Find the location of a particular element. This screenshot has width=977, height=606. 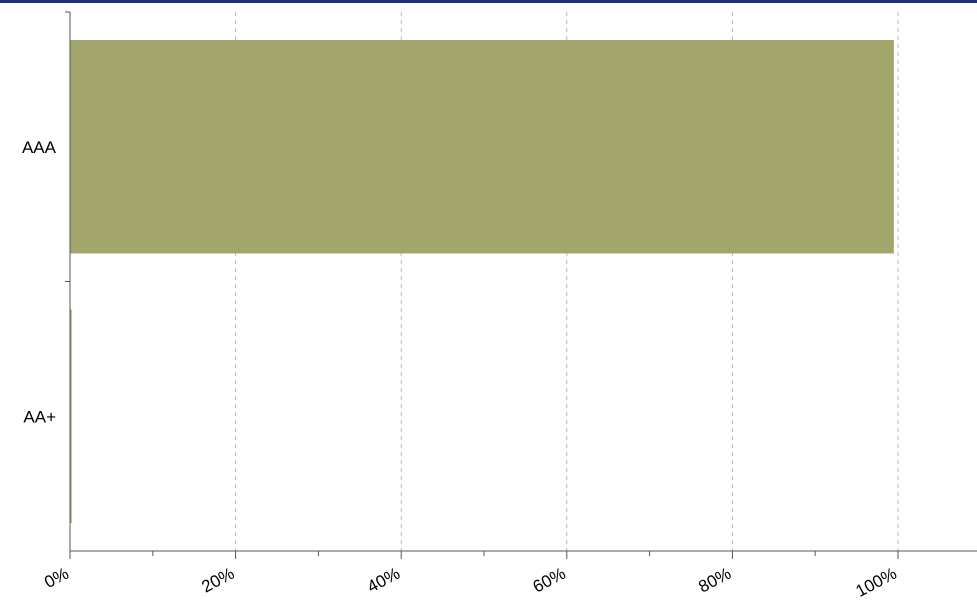

category-label: AAA is located at coordinates (39, 147).